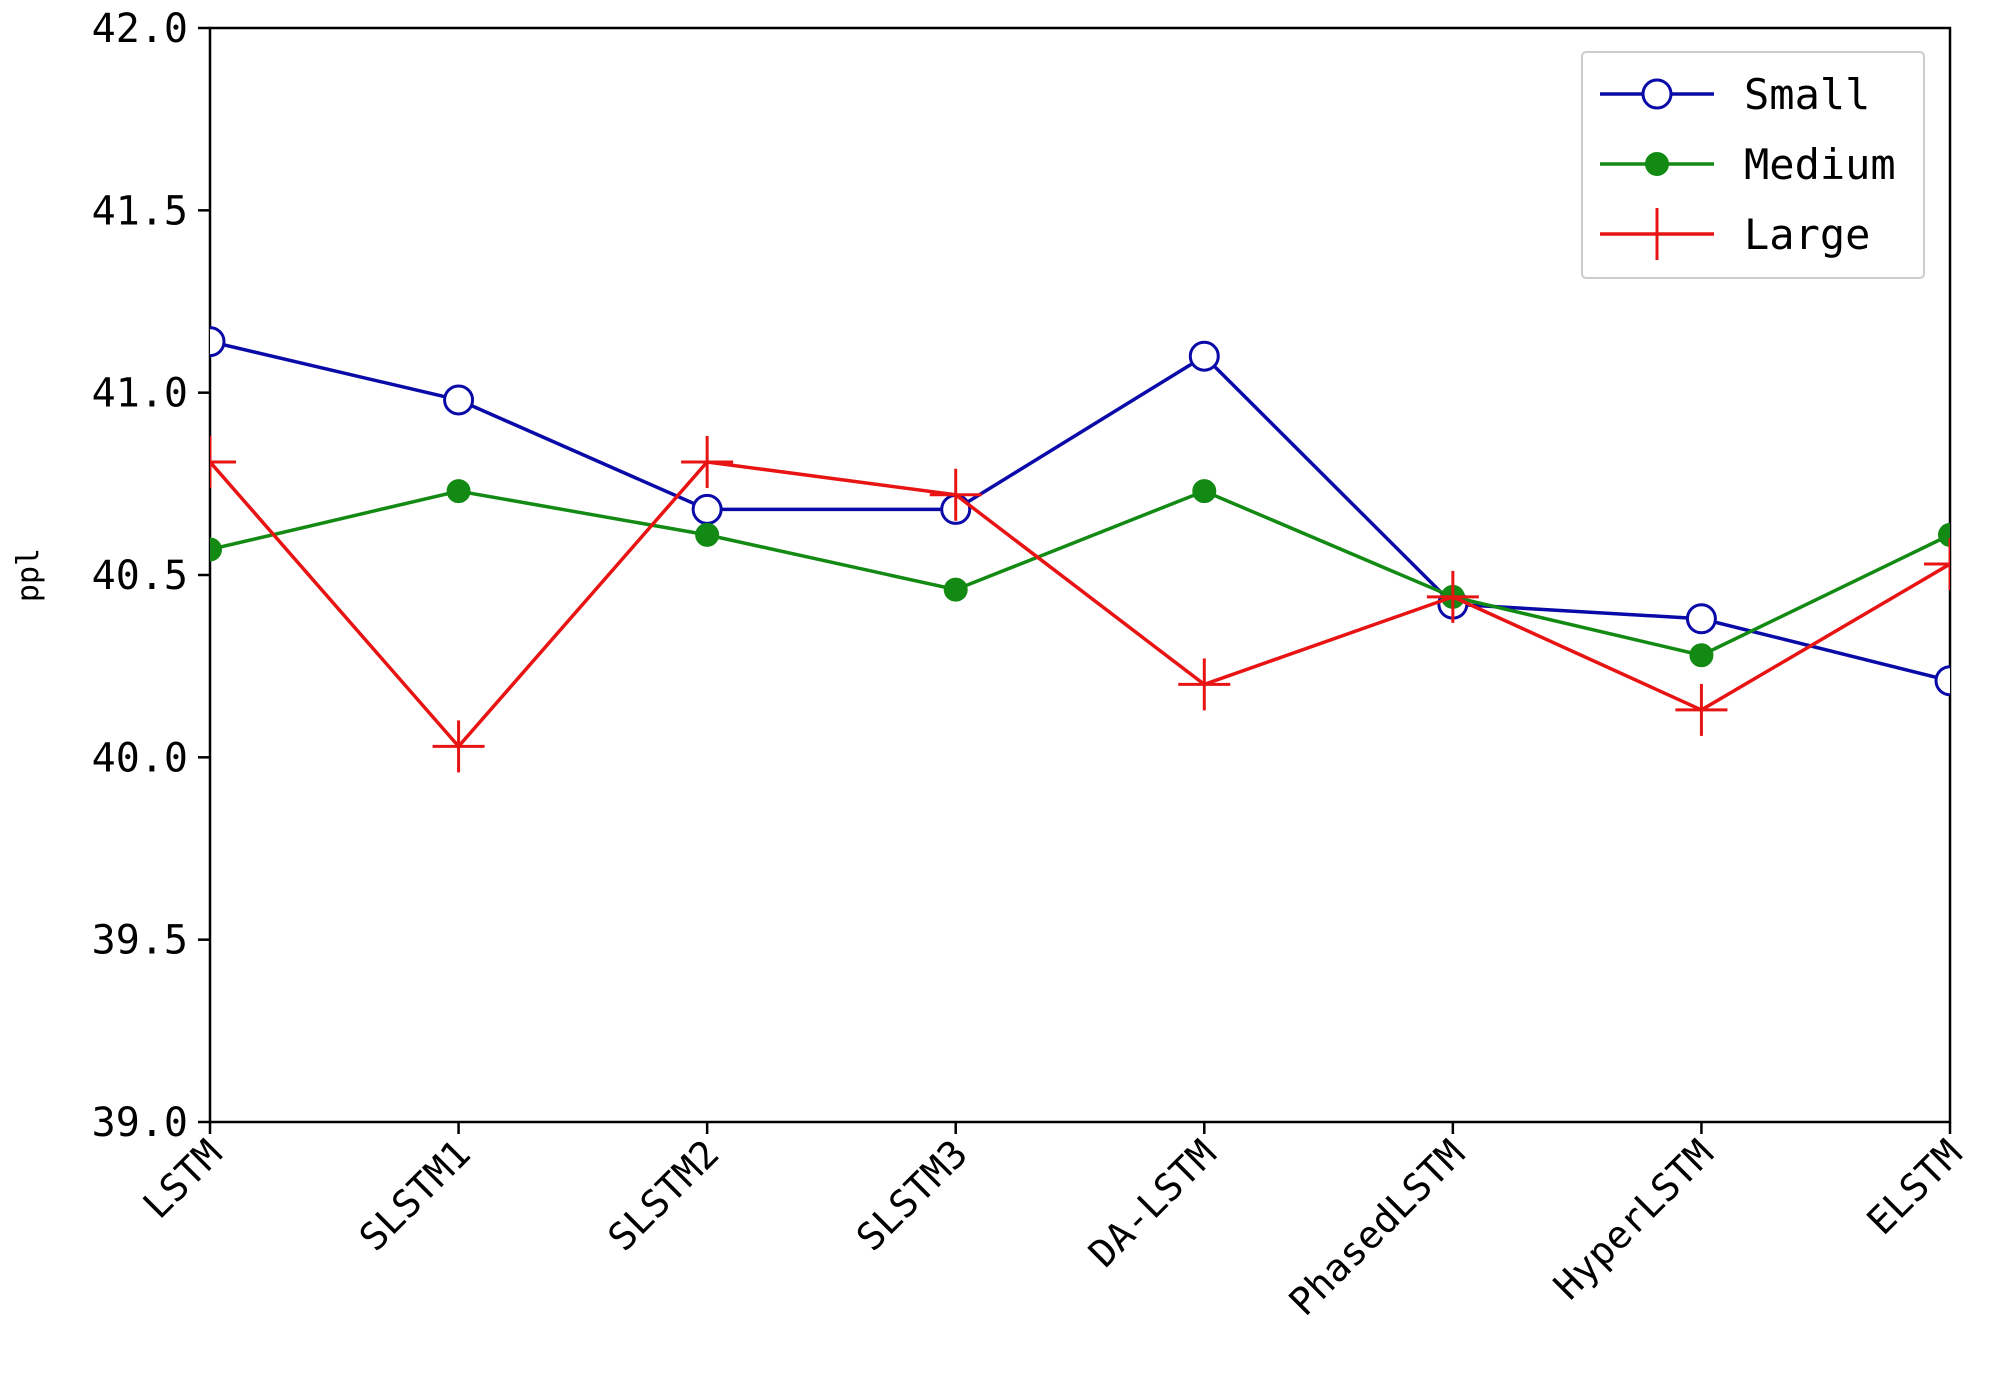 The width and height of the screenshot is (2007, 1378). I want to click on legend-label: Small, so click(1807, 94).